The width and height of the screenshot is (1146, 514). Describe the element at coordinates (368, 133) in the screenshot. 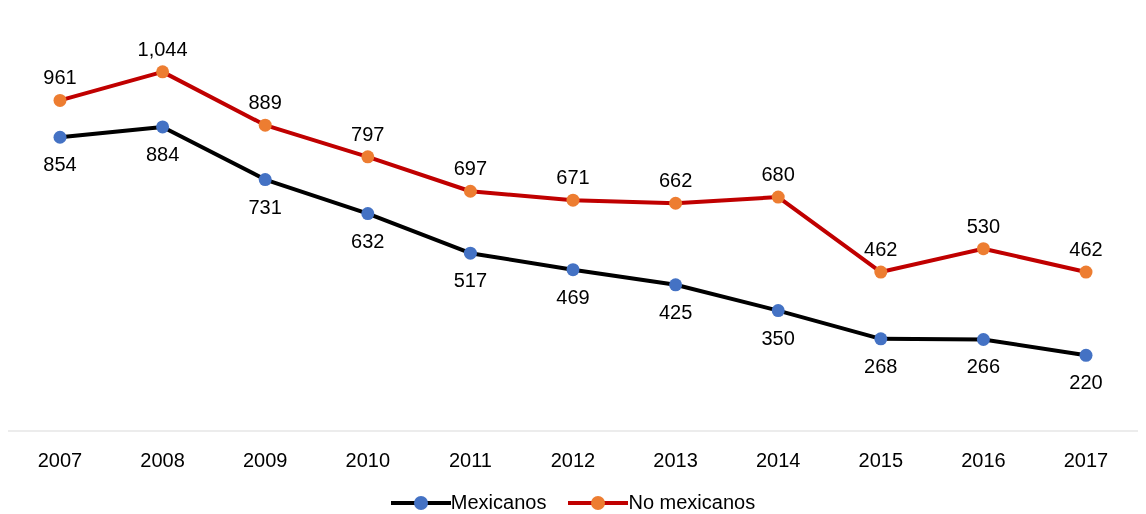

I see `data-label: 797` at that location.